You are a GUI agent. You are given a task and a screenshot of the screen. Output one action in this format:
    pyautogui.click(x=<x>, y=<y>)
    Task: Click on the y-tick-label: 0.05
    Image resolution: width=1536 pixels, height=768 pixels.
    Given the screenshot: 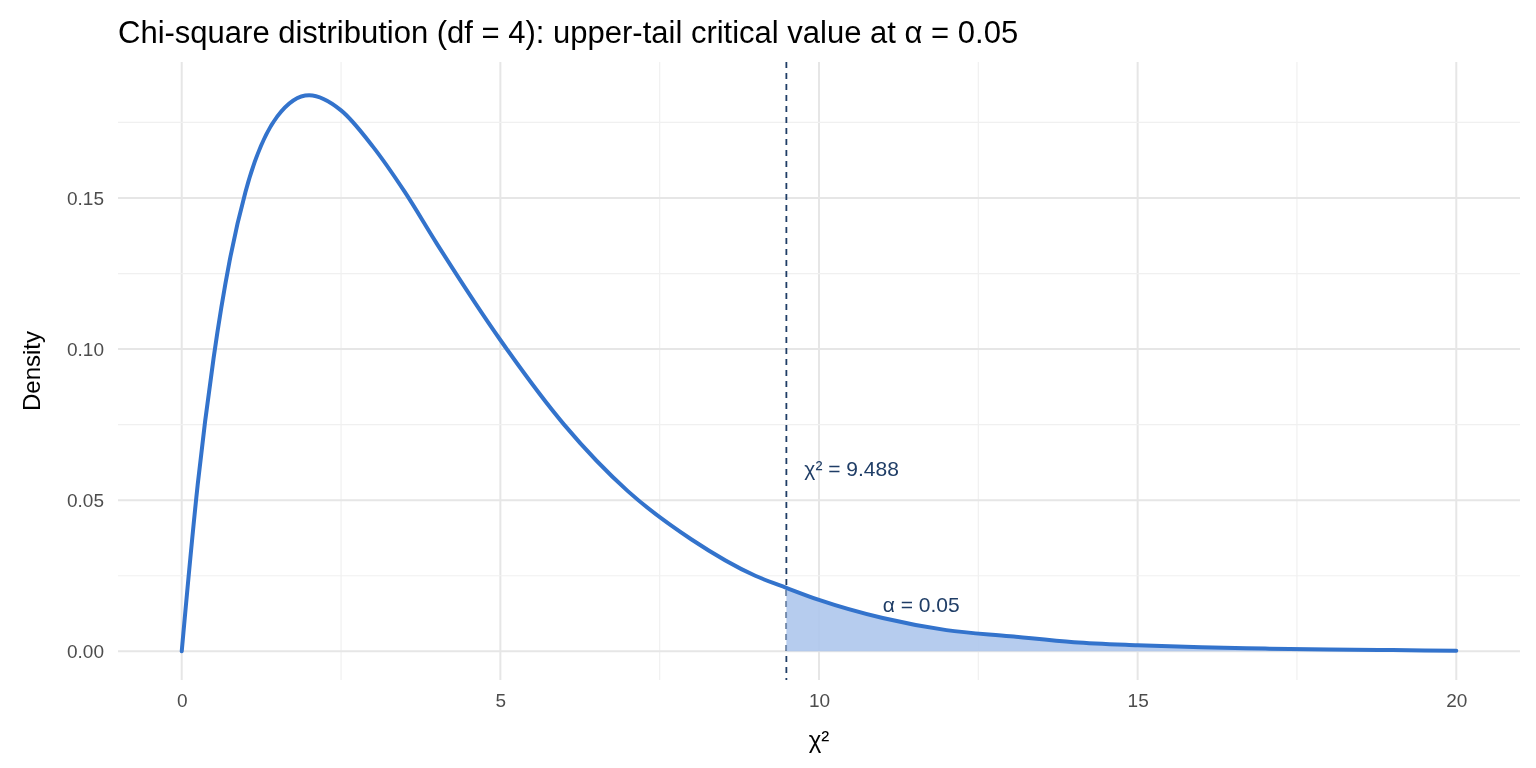 What is the action you would take?
    pyautogui.click(x=85, y=500)
    